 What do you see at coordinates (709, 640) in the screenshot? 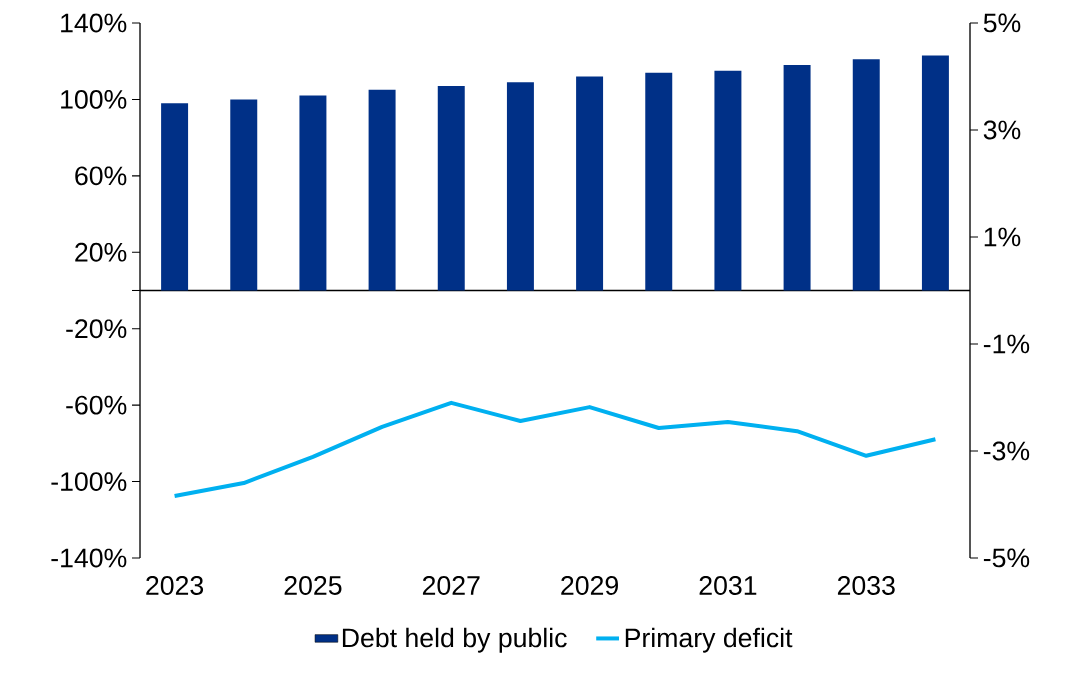
I see `legend-label: Primary deficit` at bounding box center [709, 640].